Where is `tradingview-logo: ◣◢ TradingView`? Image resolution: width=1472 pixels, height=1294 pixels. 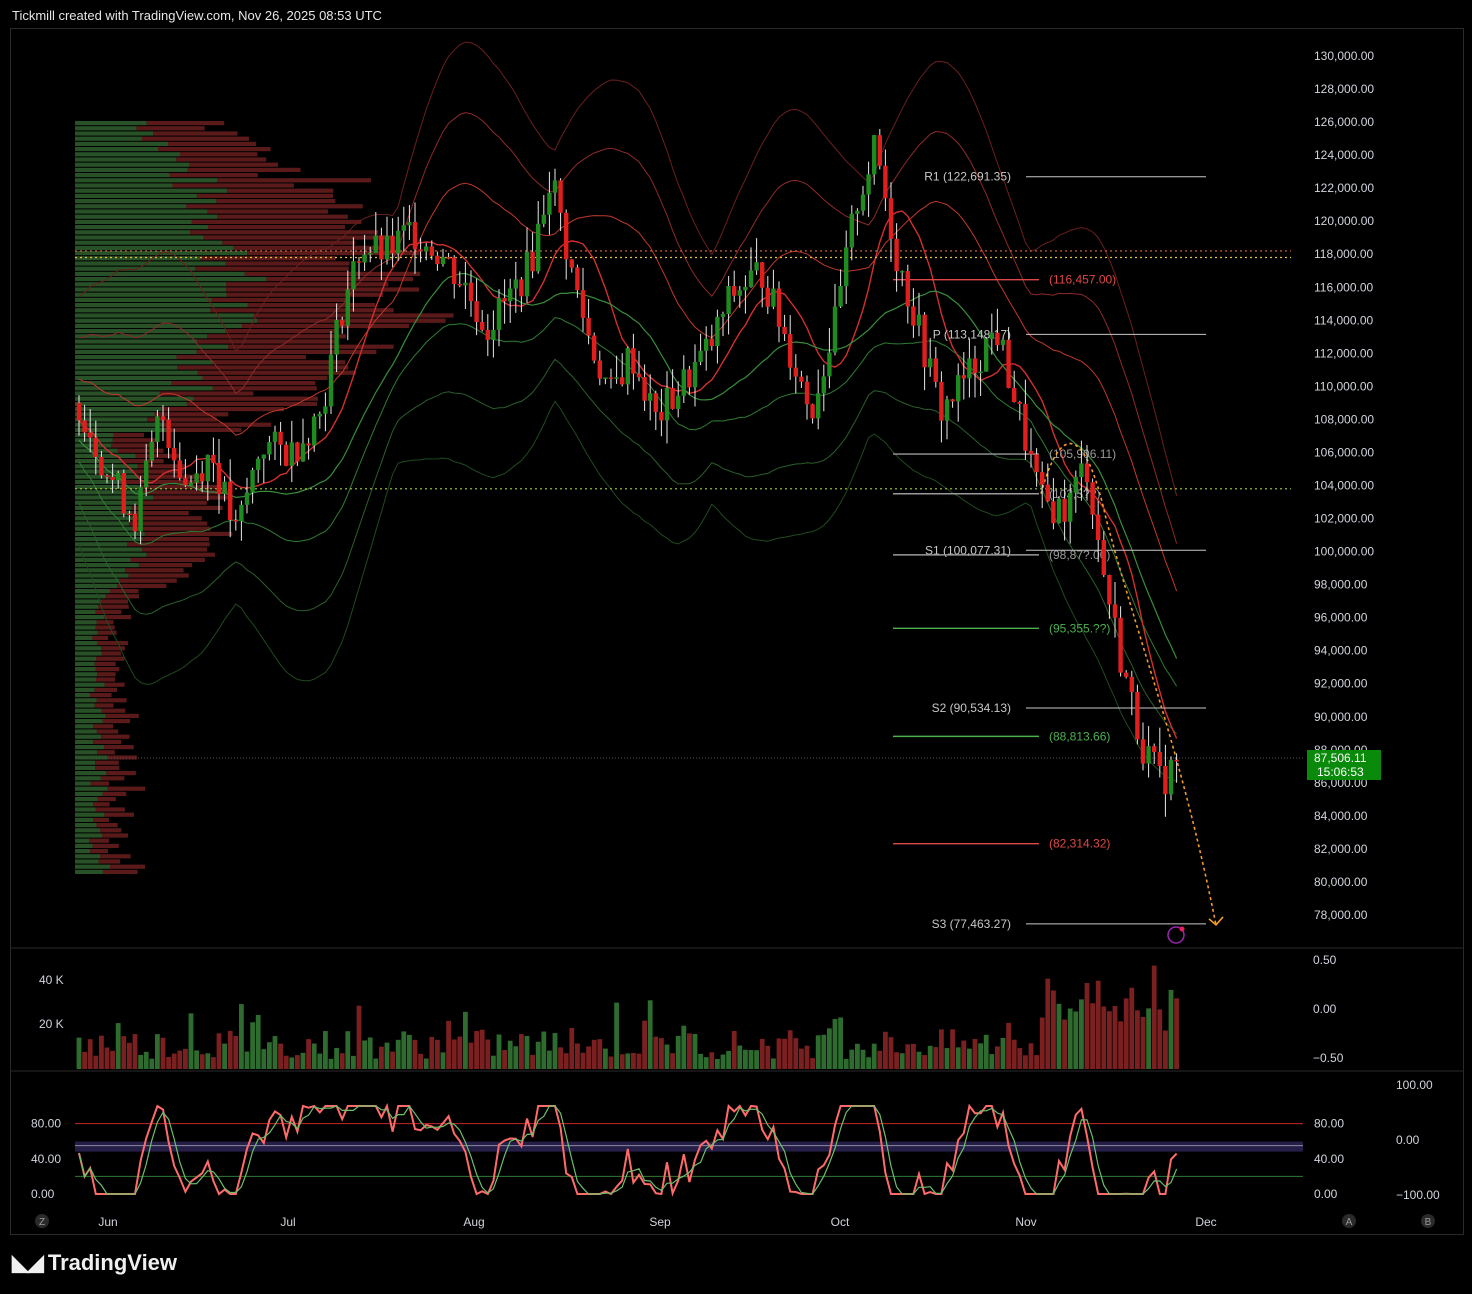 tradingview-logo: ◣◢ TradingView is located at coordinates (94, 1263).